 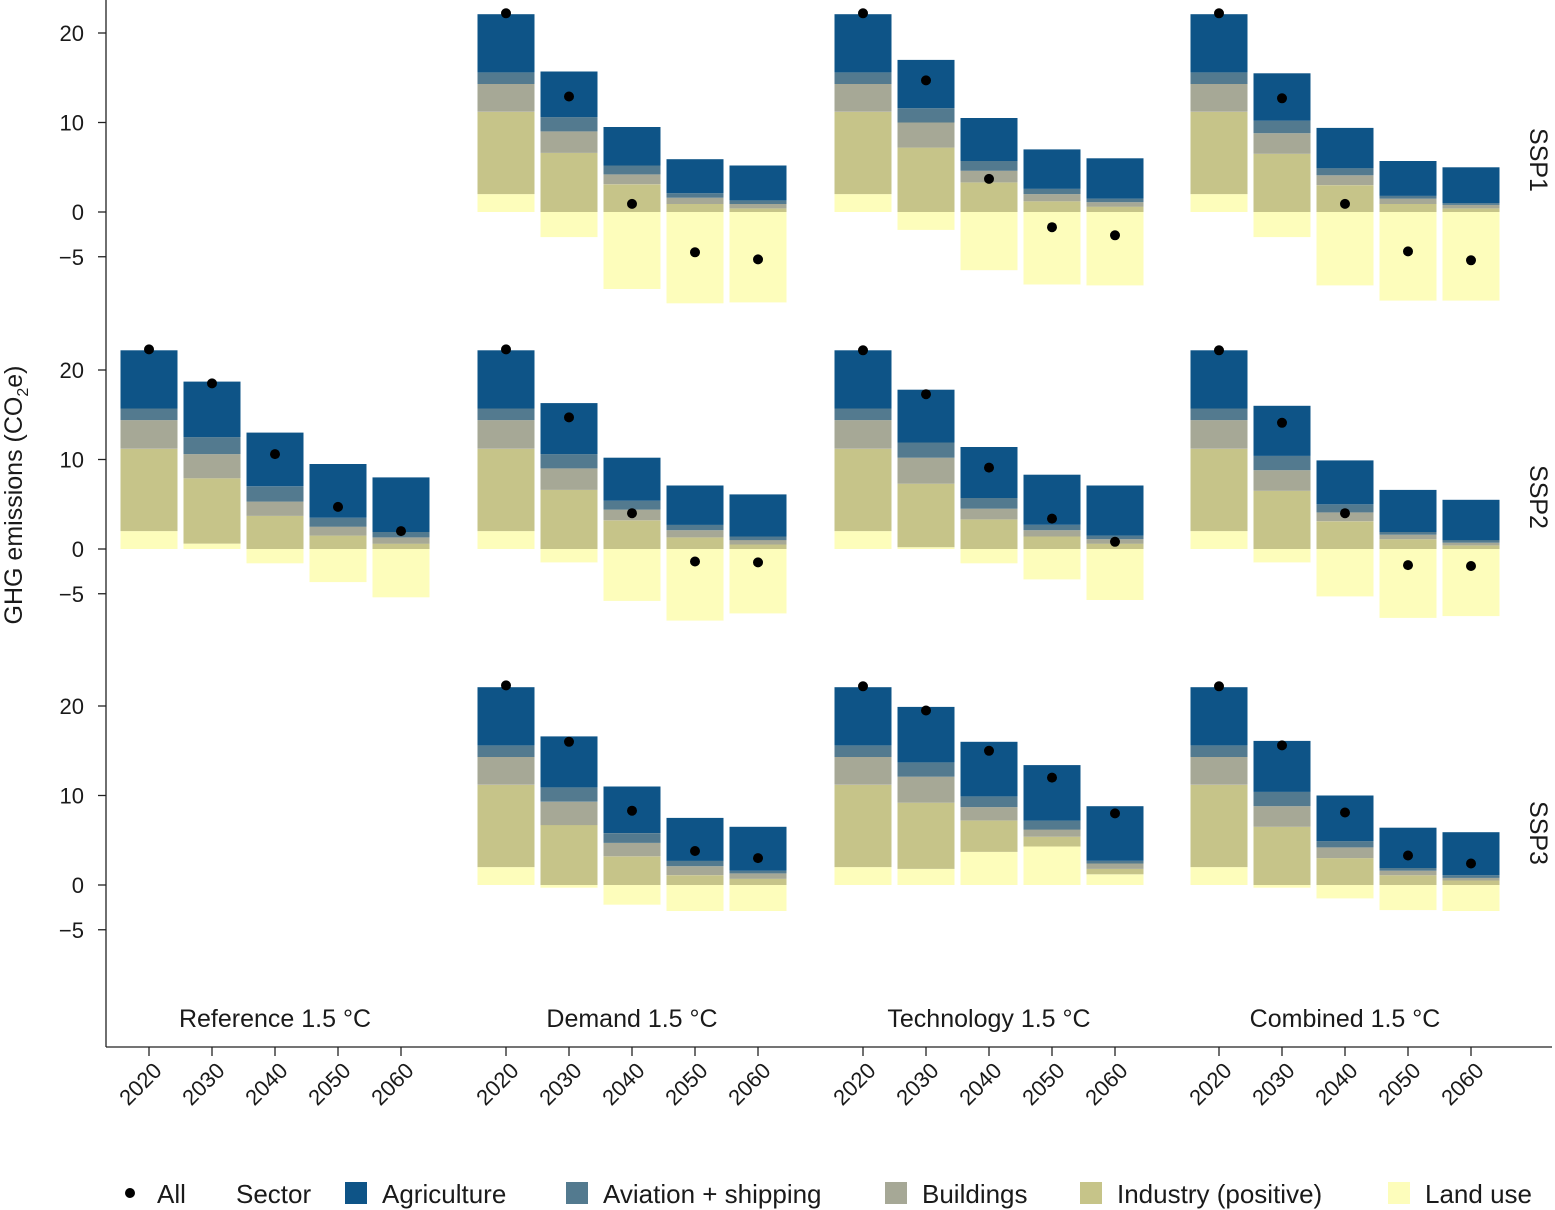 What do you see at coordinates (1345, 573) in the screenshot?
I see `bar-segment-land-ssp2-2040` at bounding box center [1345, 573].